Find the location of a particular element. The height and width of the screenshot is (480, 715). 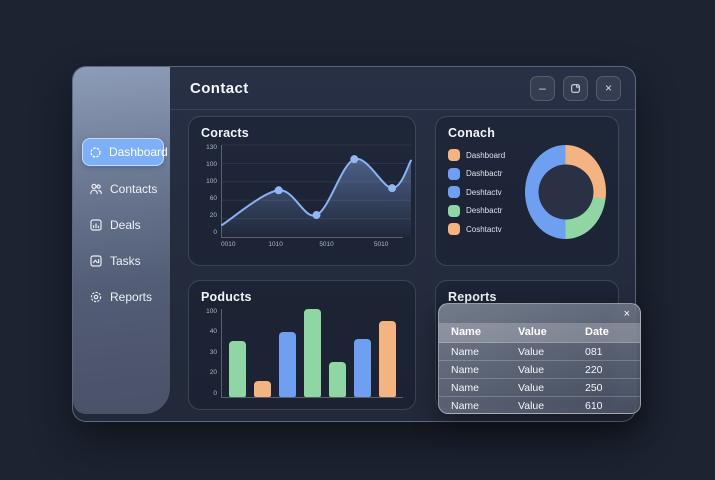

sidebar-item-dashboard: Dashboard is located at coordinates (125, 152).